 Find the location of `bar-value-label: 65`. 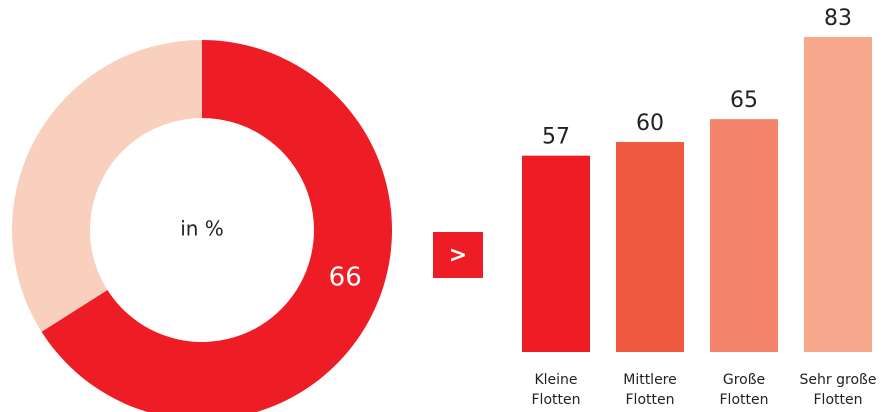

bar-value-label: 65 is located at coordinates (744, 100).